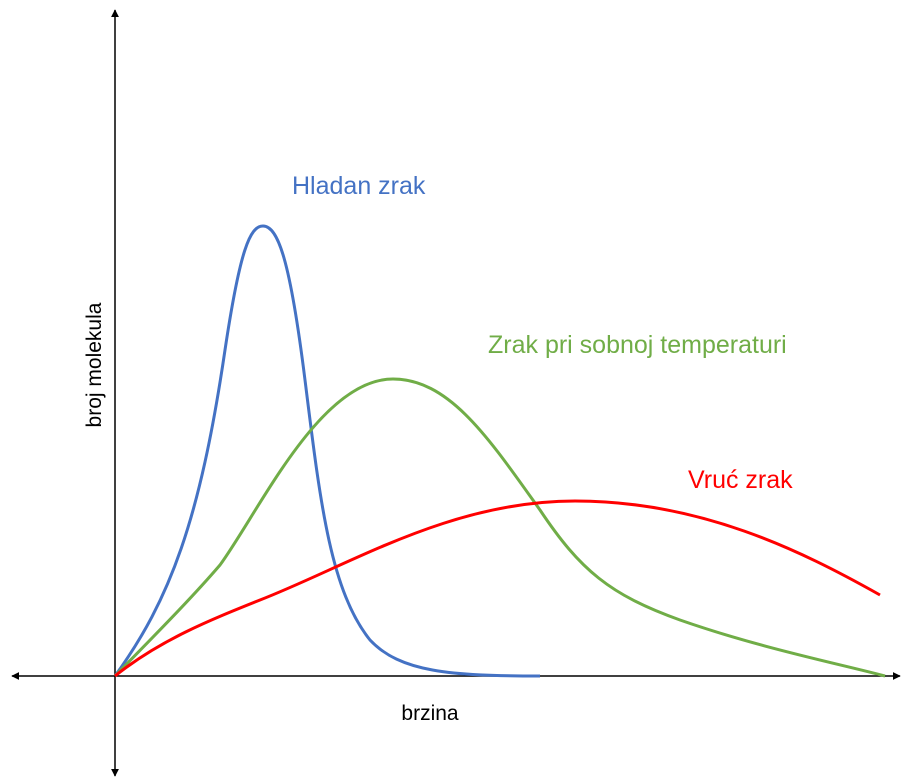 This screenshot has height=784, width=905. I want to click on y-axis-label: broj molekula, so click(94, 364).